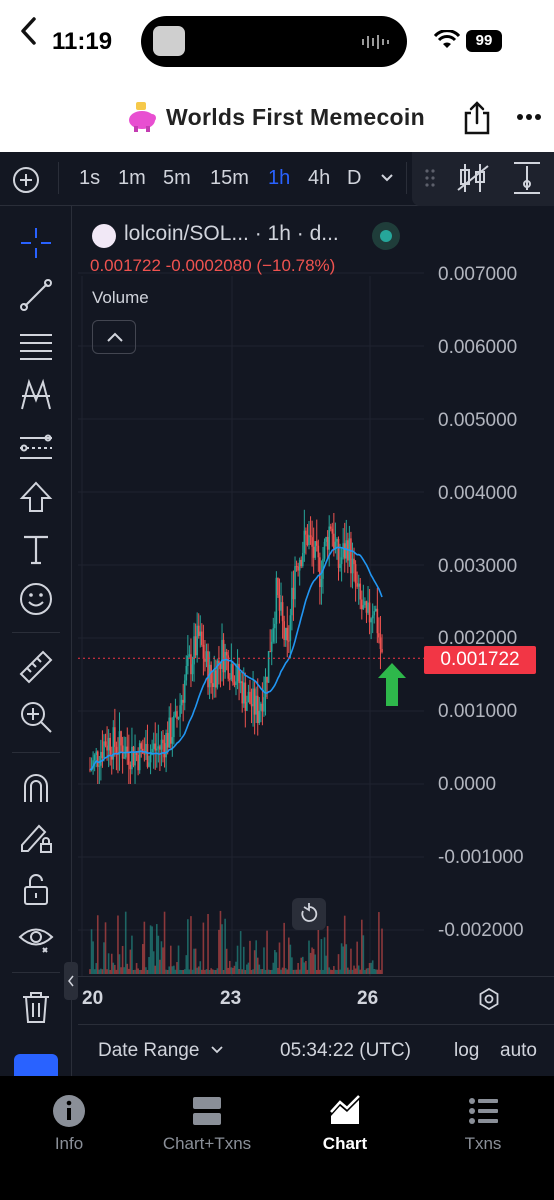  Describe the element at coordinates (36, 497) in the screenshot. I see `arrow-up-icon` at that location.